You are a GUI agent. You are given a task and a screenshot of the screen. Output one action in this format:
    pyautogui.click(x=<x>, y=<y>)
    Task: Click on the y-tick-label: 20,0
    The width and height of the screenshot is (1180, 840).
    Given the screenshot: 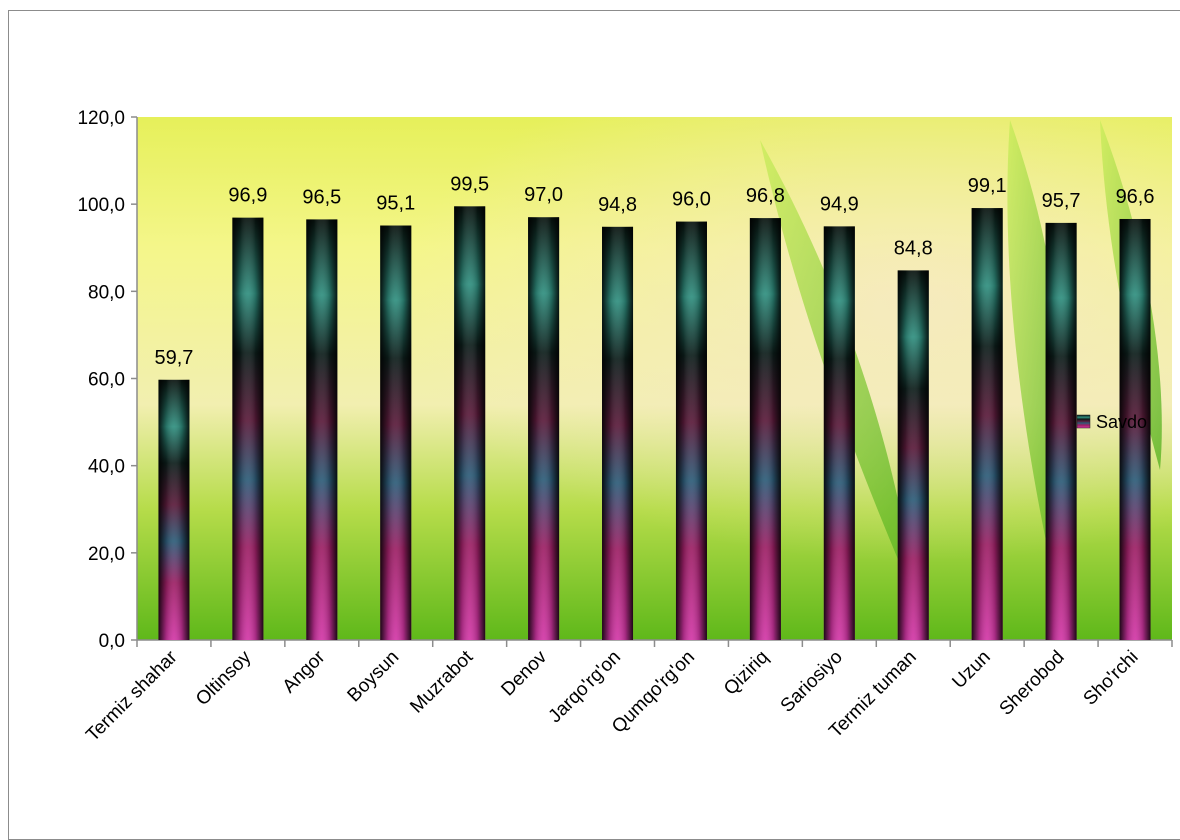 What is the action you would take?
    pyautogui.click(x=106, y=554)
    